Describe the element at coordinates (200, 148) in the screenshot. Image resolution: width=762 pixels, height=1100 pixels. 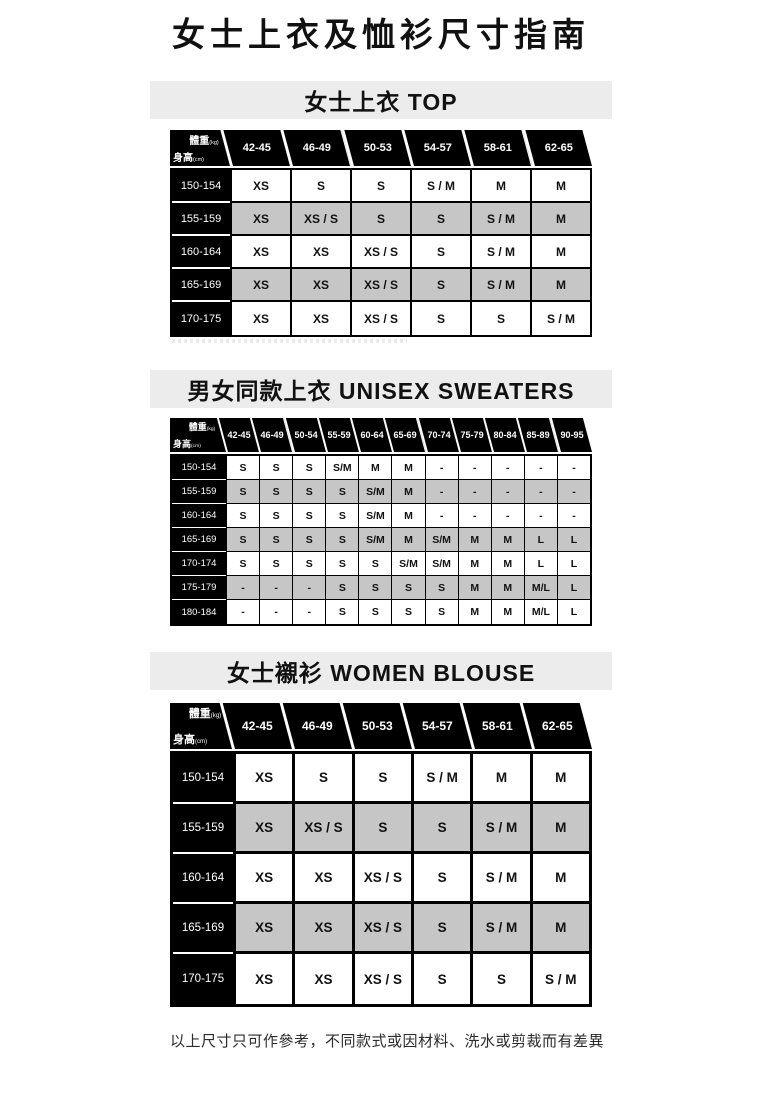
I see `corner-cell: 體重(kg) 身高(cm)` at that location.